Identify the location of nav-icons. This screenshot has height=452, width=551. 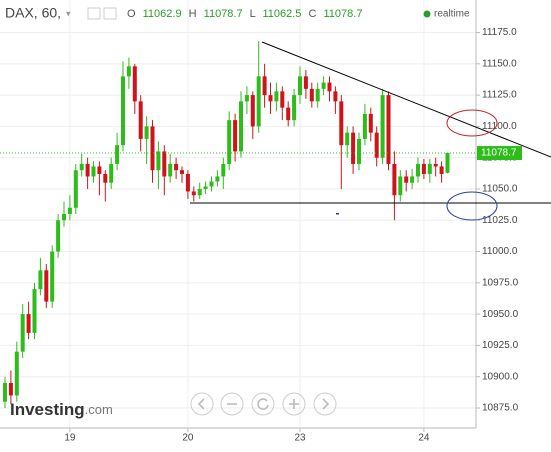
(263, 404).